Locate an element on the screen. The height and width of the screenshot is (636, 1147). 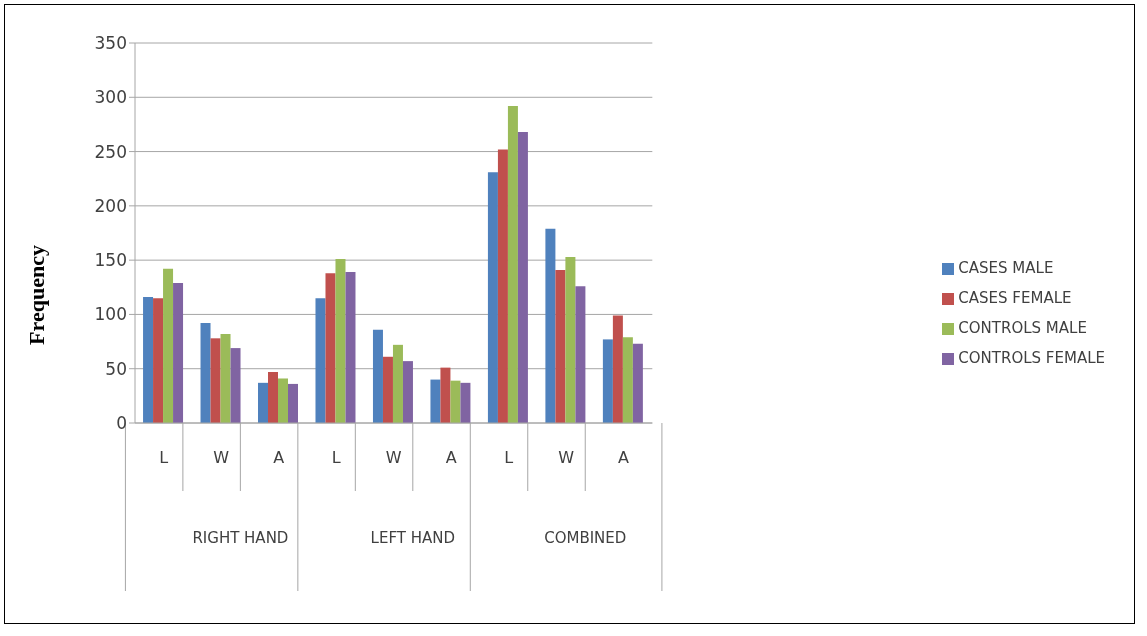
legend-label: CASES FEMALE is located at coordinates (1015, 298).